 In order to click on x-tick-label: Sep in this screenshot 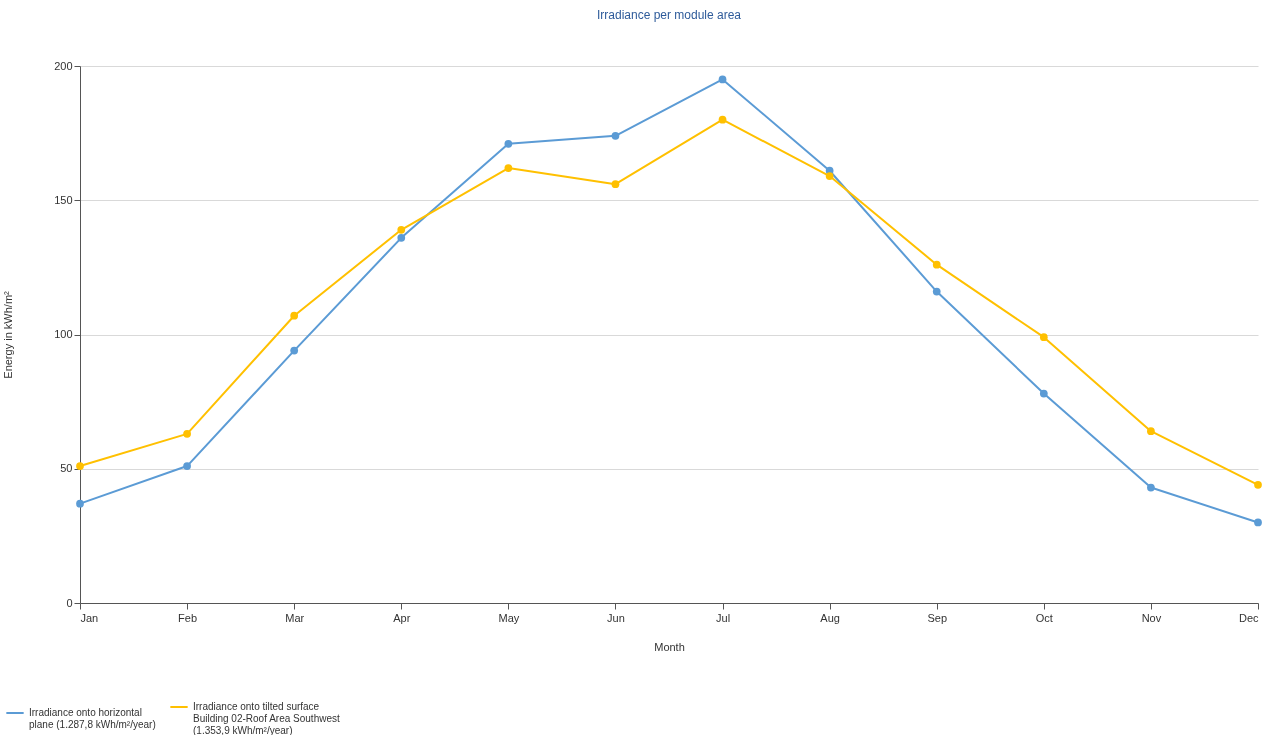, I will do `click(937, 617)`.